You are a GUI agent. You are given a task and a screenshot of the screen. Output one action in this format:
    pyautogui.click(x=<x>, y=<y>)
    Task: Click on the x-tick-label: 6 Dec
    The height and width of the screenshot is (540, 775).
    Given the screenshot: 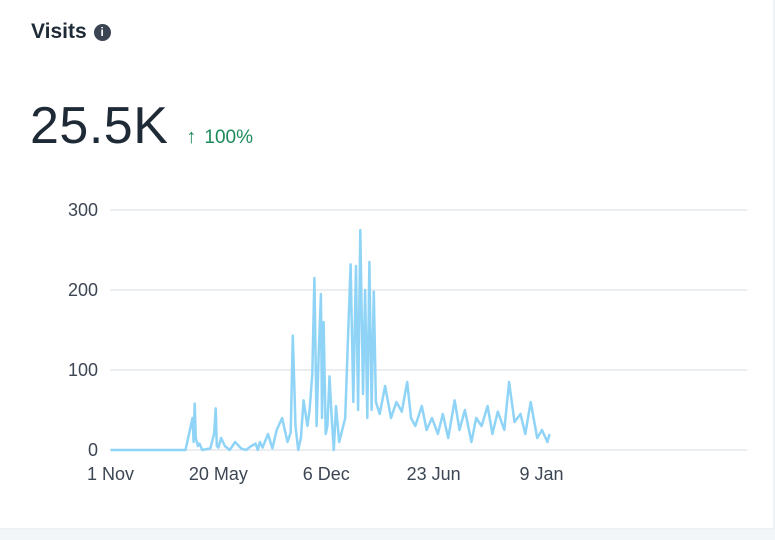 What is the action you would take?
    pyautogui.click(x=326, y=474)
    